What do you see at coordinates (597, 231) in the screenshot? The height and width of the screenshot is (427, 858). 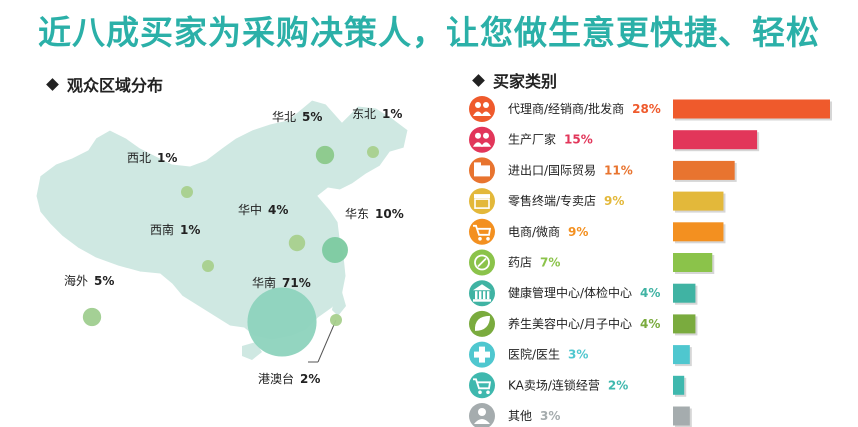 I see `bar-row-4: 电商/微商 9%` at bounding box center [597, 231].